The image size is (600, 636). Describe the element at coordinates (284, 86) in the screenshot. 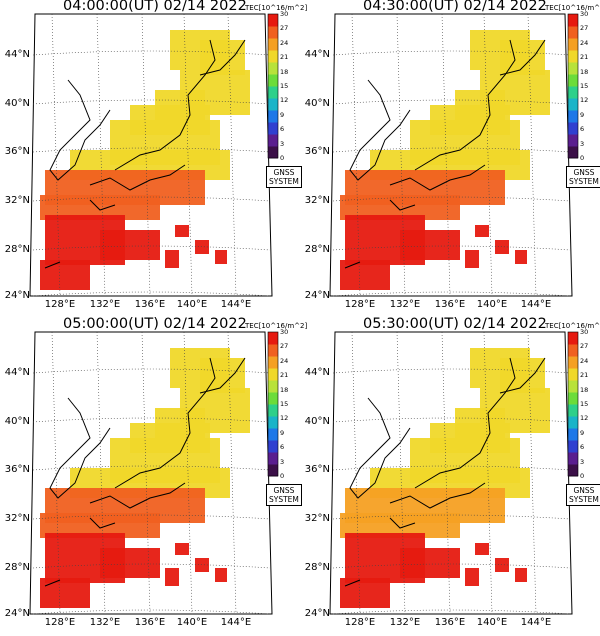

I see `colorbar-tick: 15` at that location.